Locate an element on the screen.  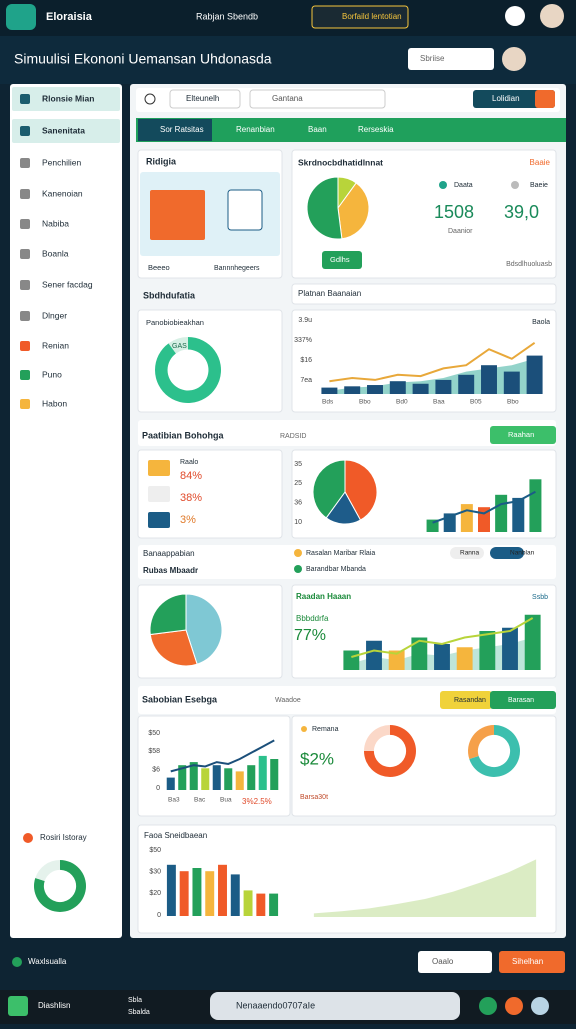
top-button is located at coordinates (360, 17).